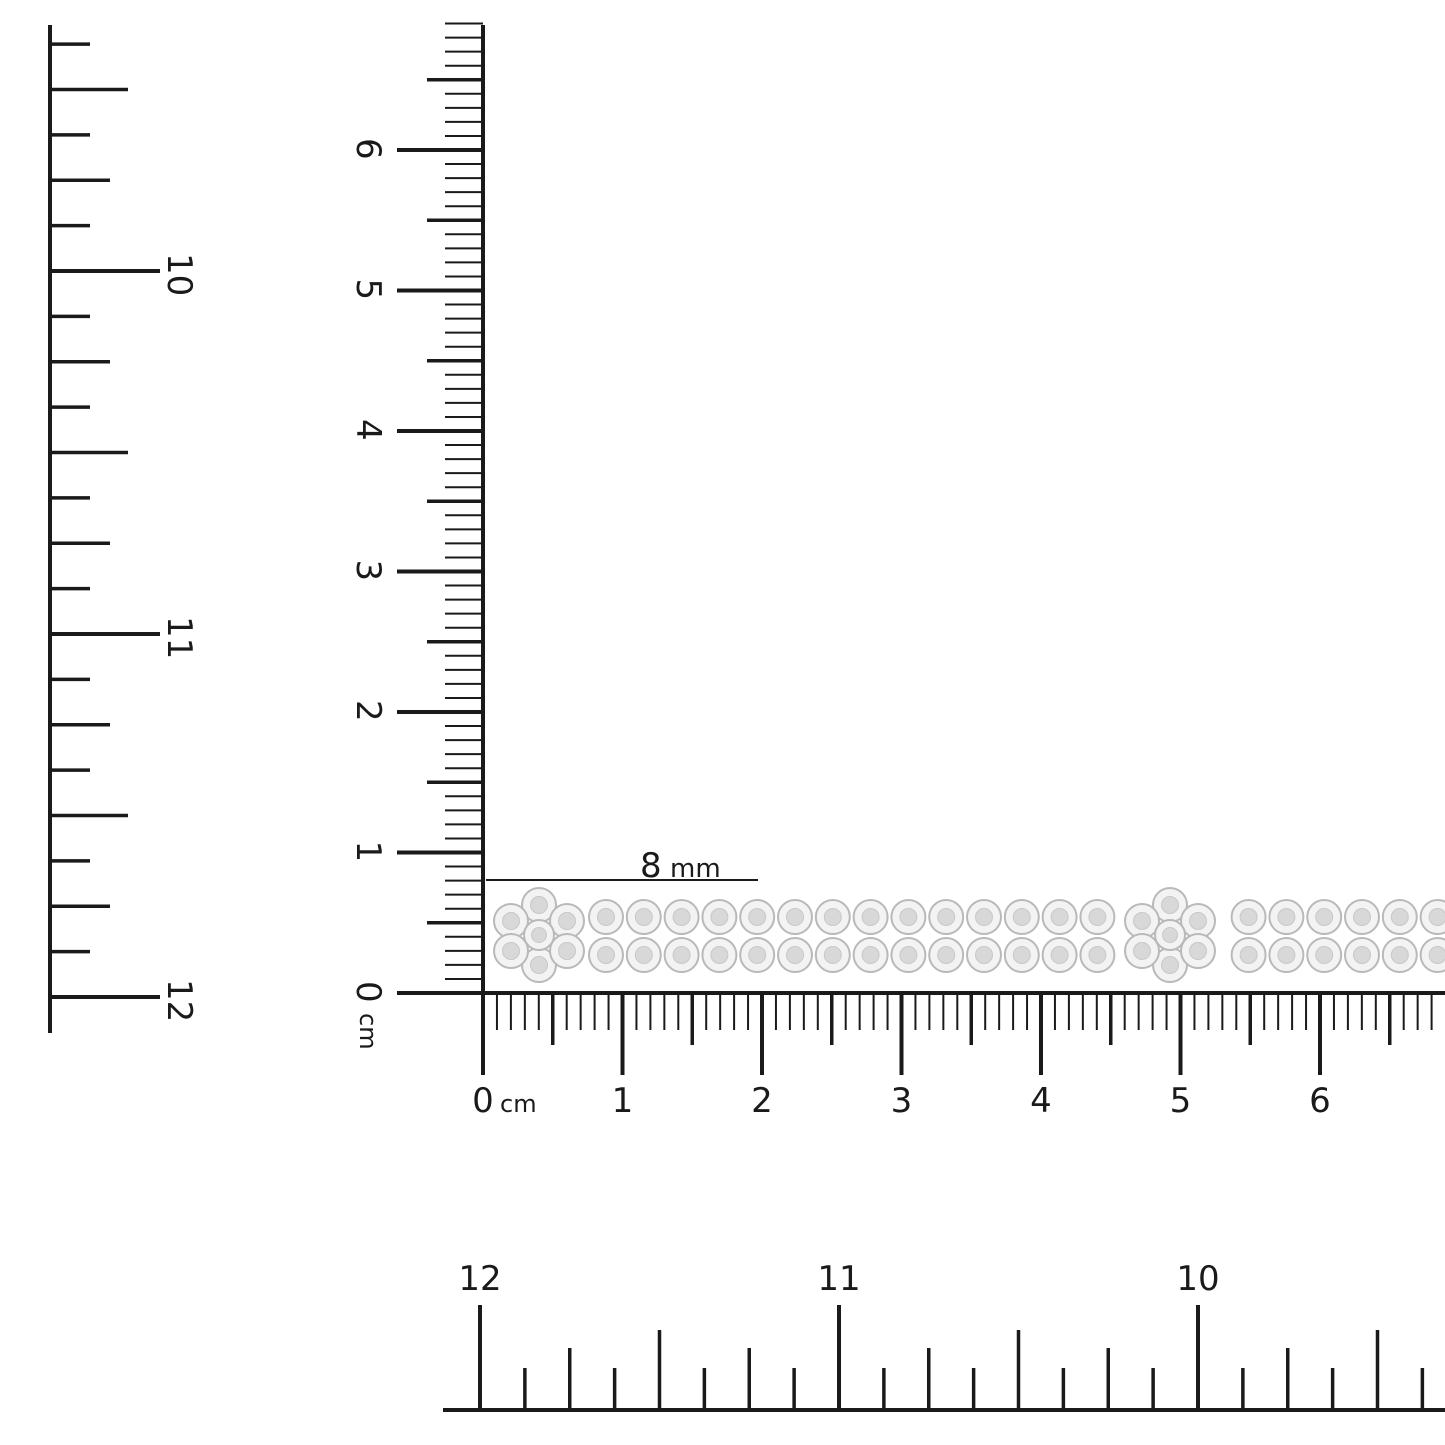 This screenshot has width=1445, height=1445. What do you see at coordinates (123, 529) in the screenshot?
I see `left-inch-ruler: 10 11 12` at bounding box center [123, 529].